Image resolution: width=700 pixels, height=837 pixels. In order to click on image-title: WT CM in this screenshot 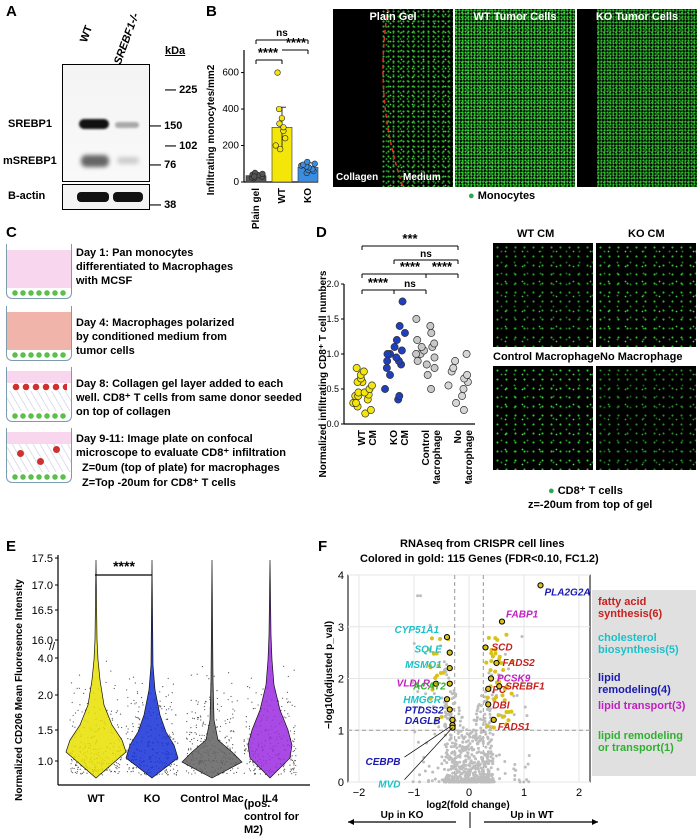, I will do `click(536, 234)`.